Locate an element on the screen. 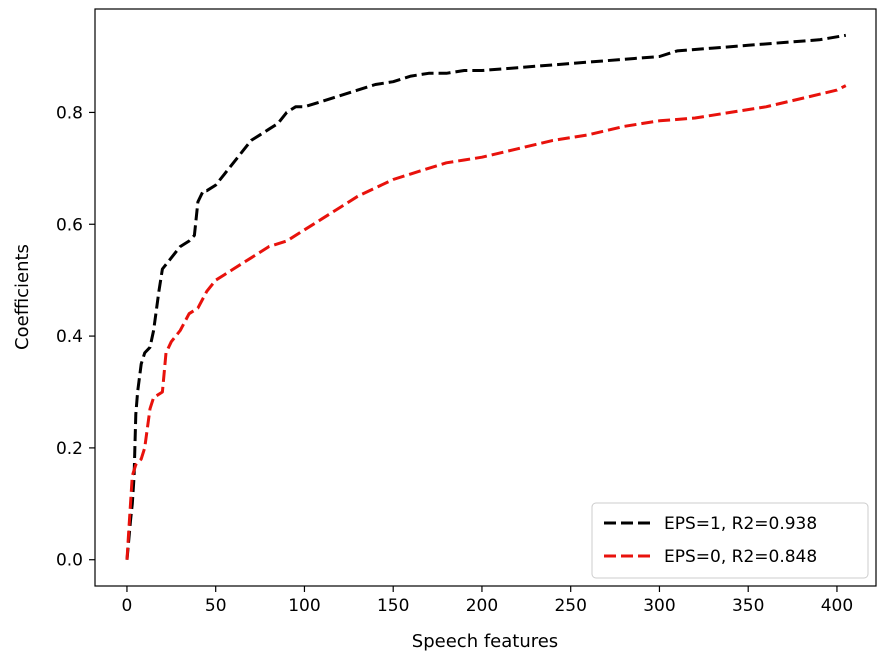 This screenshot has width=889, height=658. y-axis-label: Coefficients is located at coordinates (22, 297).